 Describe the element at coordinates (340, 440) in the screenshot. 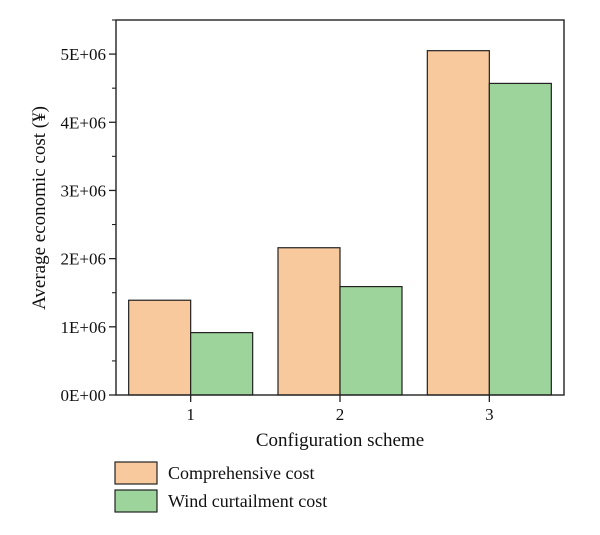

I see `x-axis-title: Configuration scheme` at that location.